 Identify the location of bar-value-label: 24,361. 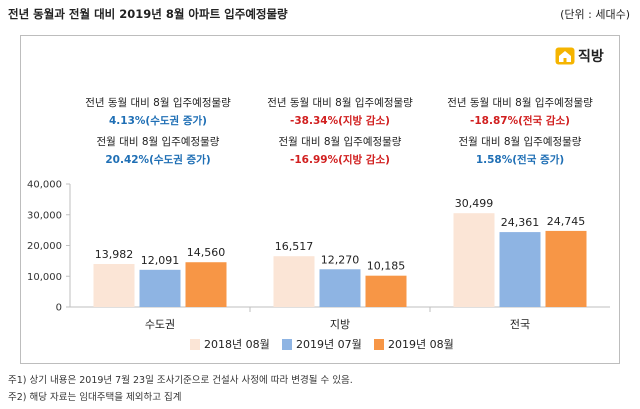
(520, 222).